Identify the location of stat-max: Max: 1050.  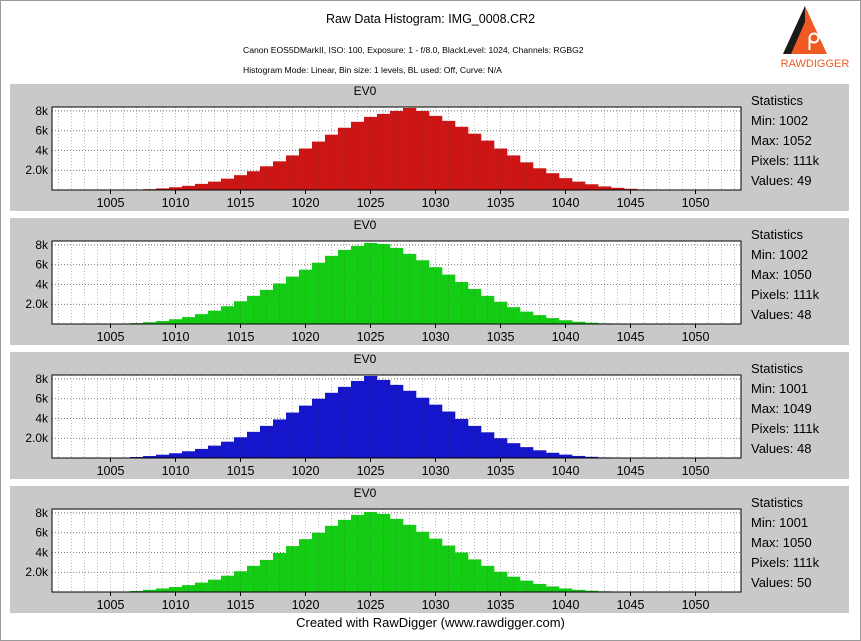
(781, 274).